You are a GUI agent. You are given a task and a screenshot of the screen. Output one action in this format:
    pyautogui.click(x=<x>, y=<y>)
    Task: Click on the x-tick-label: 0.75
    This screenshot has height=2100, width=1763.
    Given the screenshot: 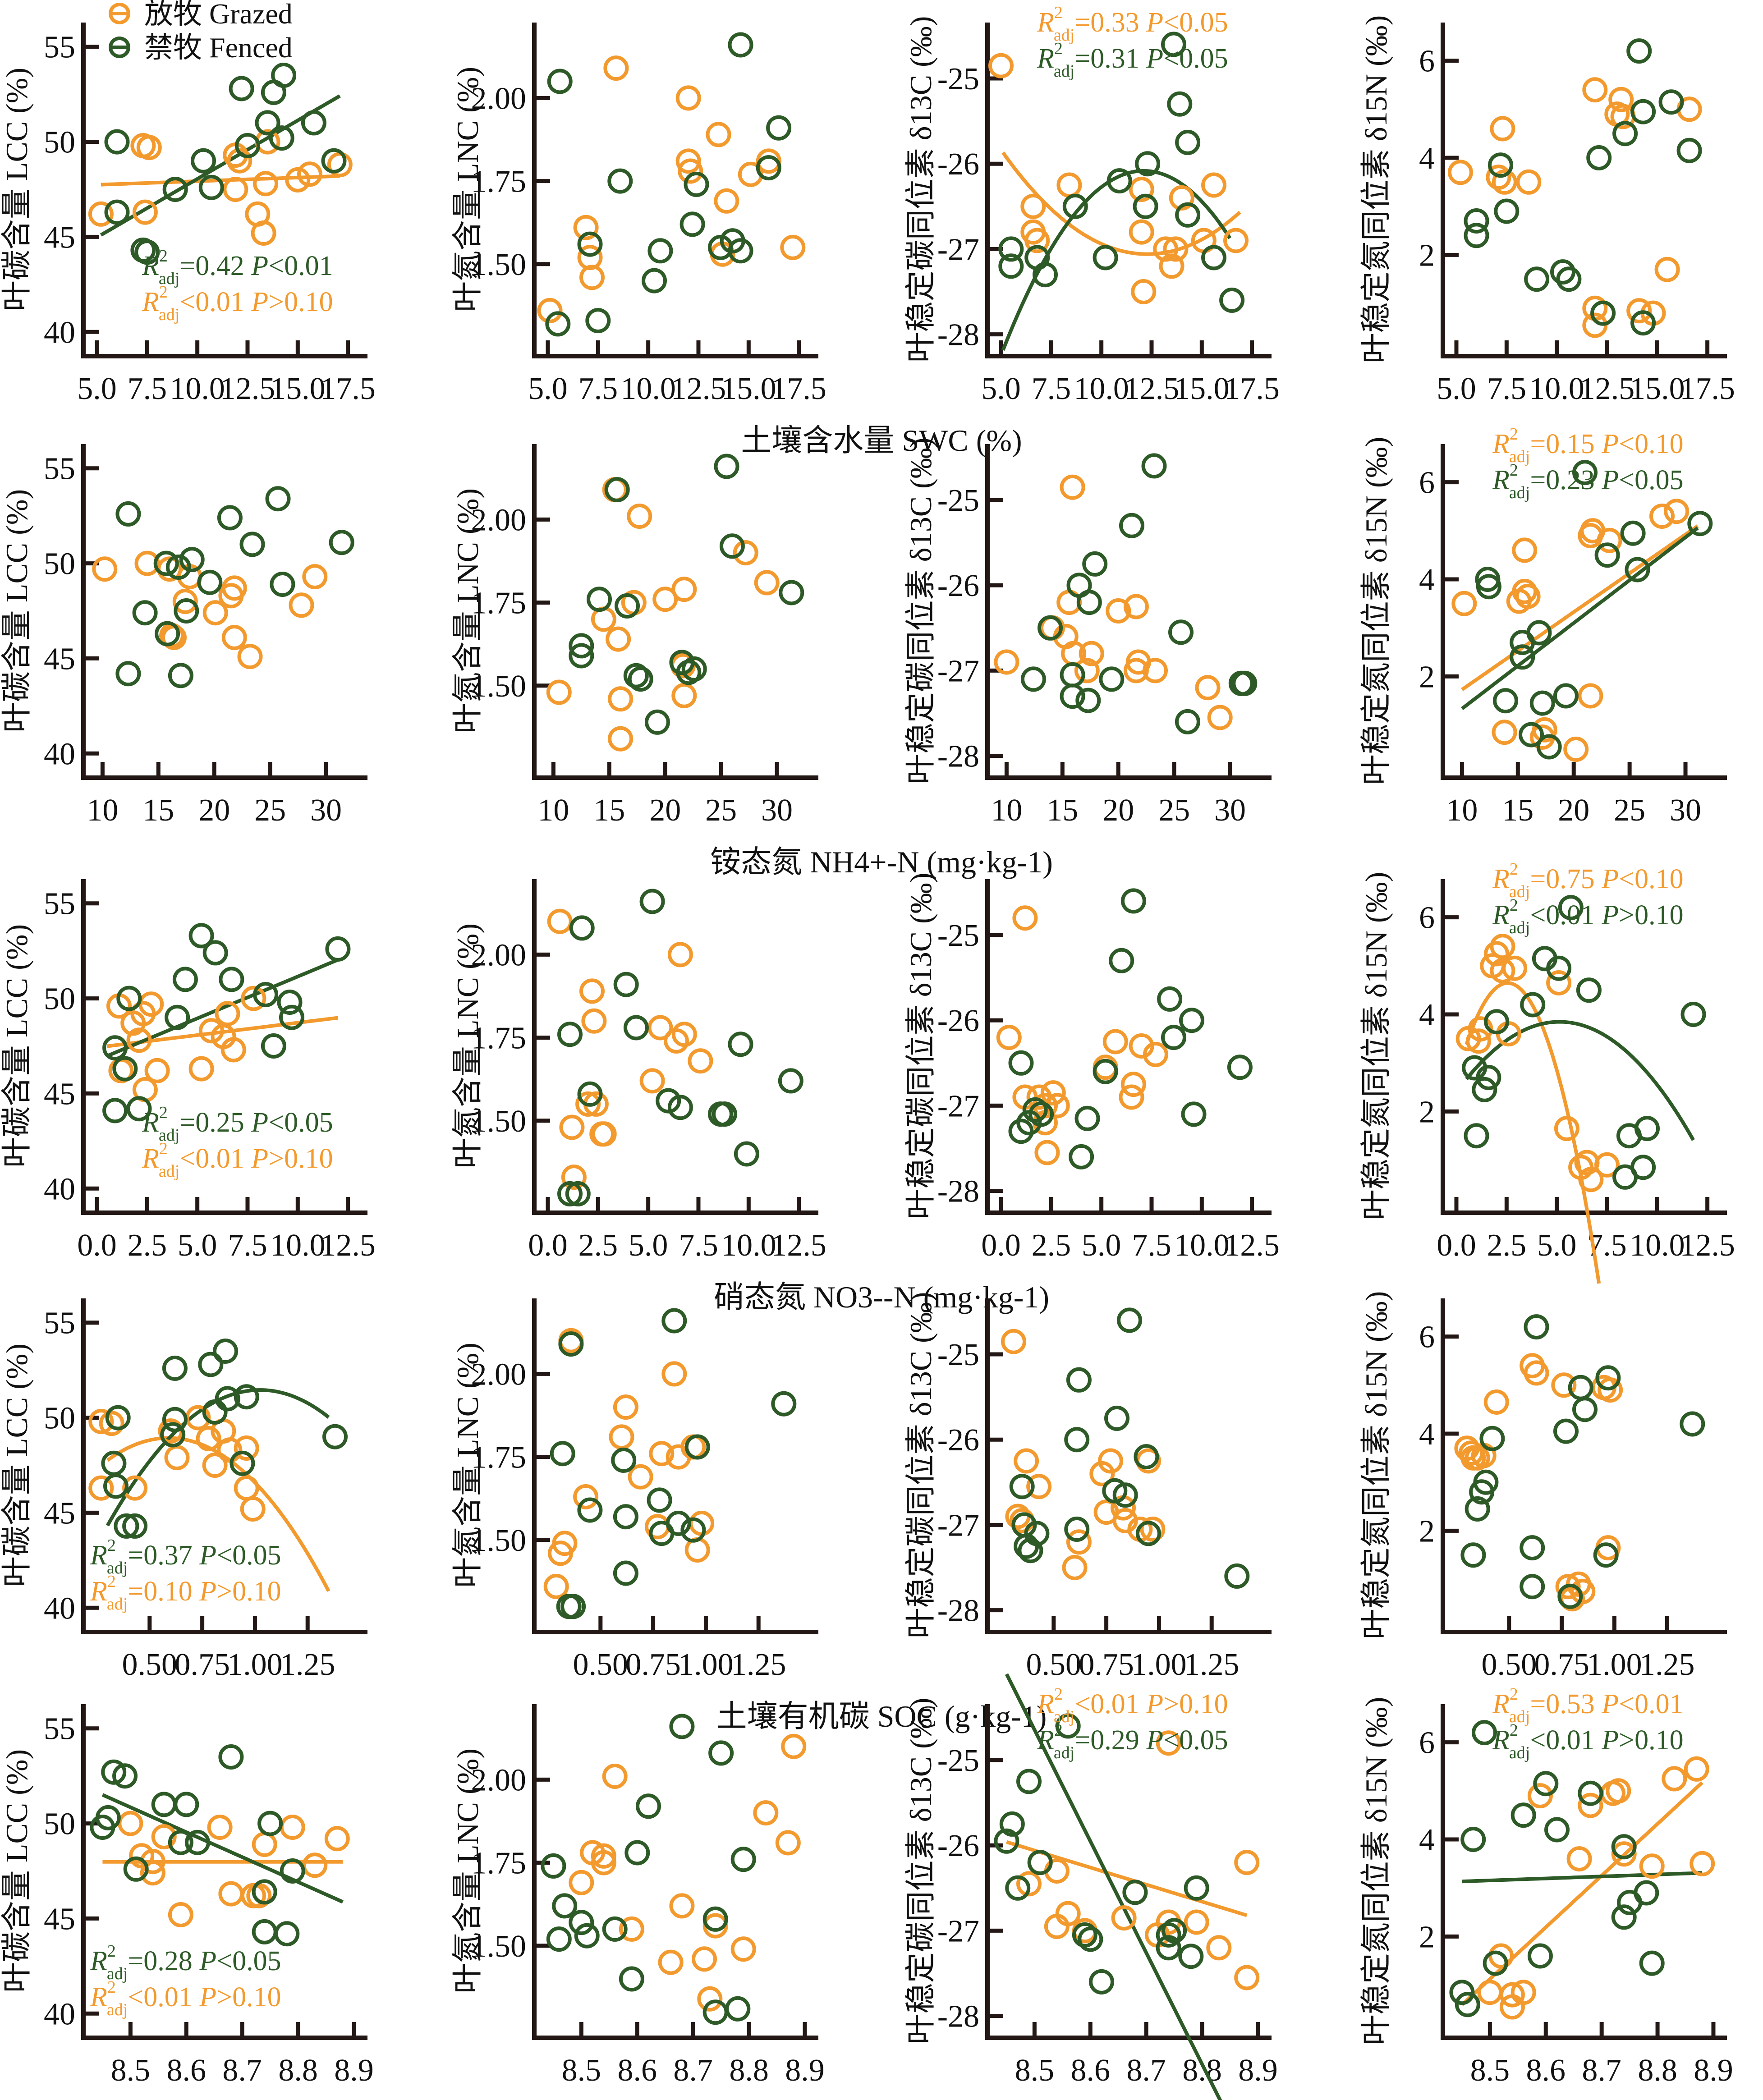 What is the action you would take?
    pyautogui.click(x=1106, y=1664)
    